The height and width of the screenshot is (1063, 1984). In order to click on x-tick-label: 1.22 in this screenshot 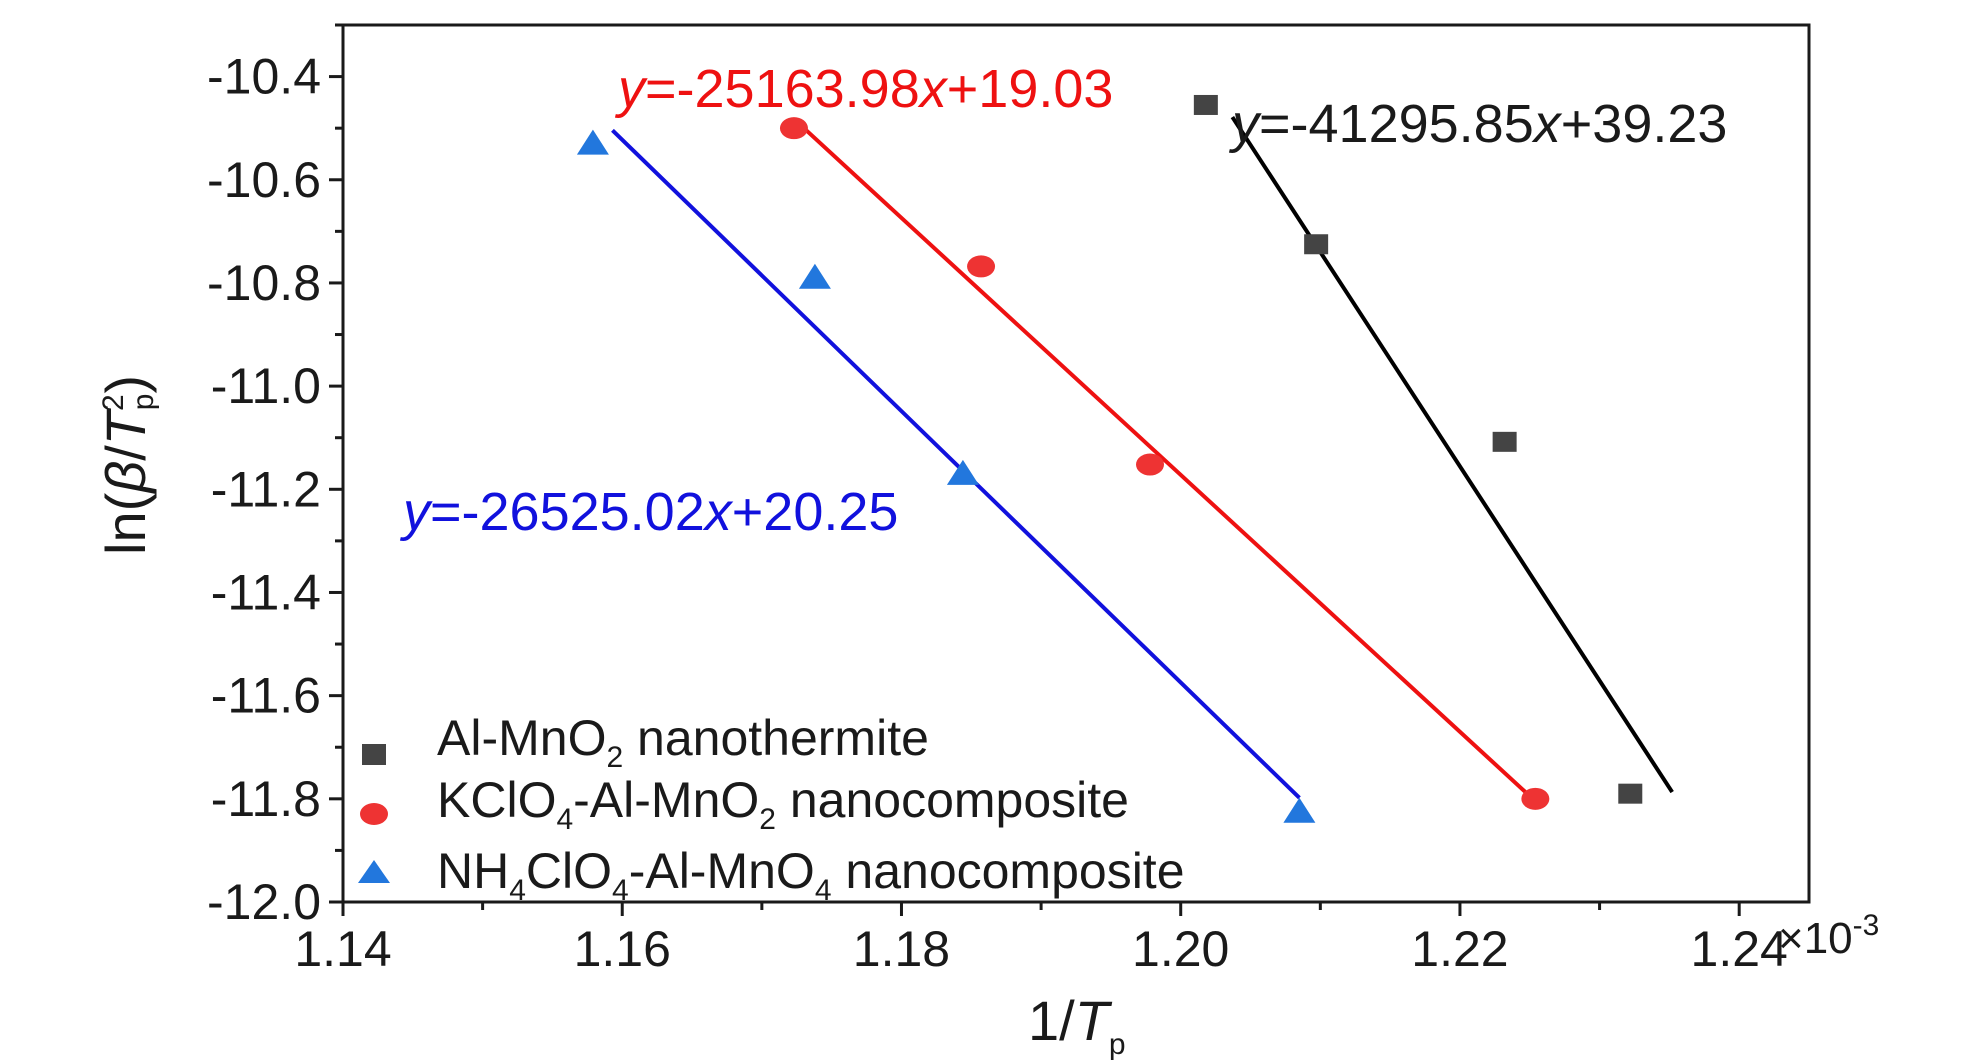, I will do `click(1459, 949)`.